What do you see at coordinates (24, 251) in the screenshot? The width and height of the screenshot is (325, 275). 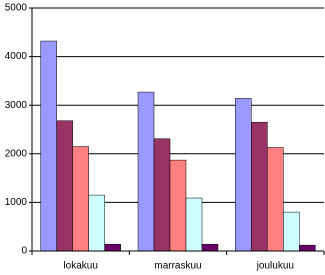 I see `y-tick-label: 0` at bounding box center [24, 251].